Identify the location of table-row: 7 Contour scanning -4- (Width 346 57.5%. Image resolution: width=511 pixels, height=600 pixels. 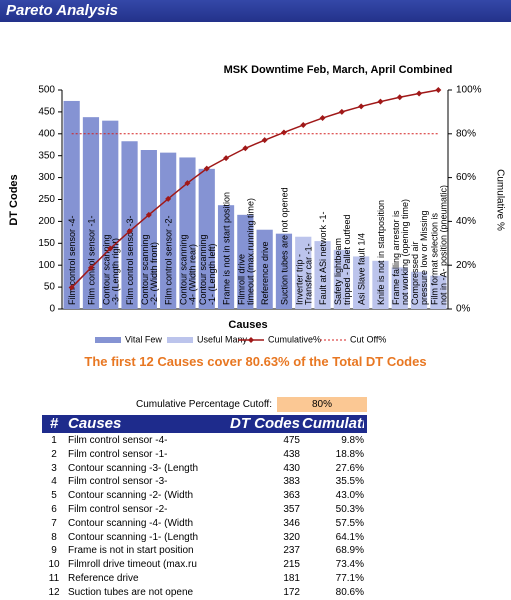
(204, 524).